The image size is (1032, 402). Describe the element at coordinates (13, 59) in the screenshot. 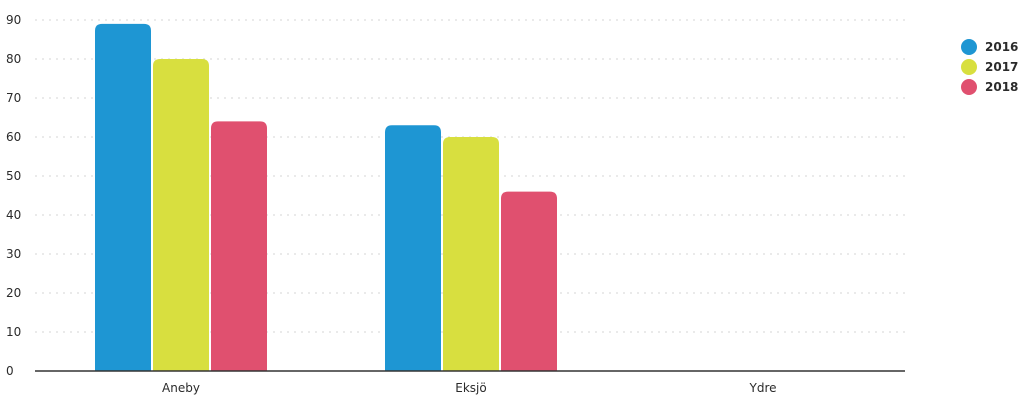

I see `y-tick-label: 80` at that location.